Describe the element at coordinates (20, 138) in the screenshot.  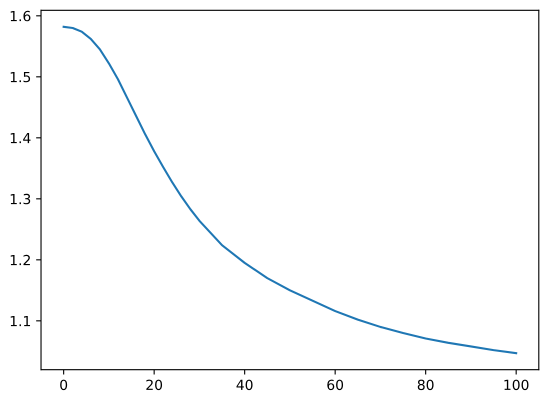
I see `y-tick-label: 1.4` at that location.